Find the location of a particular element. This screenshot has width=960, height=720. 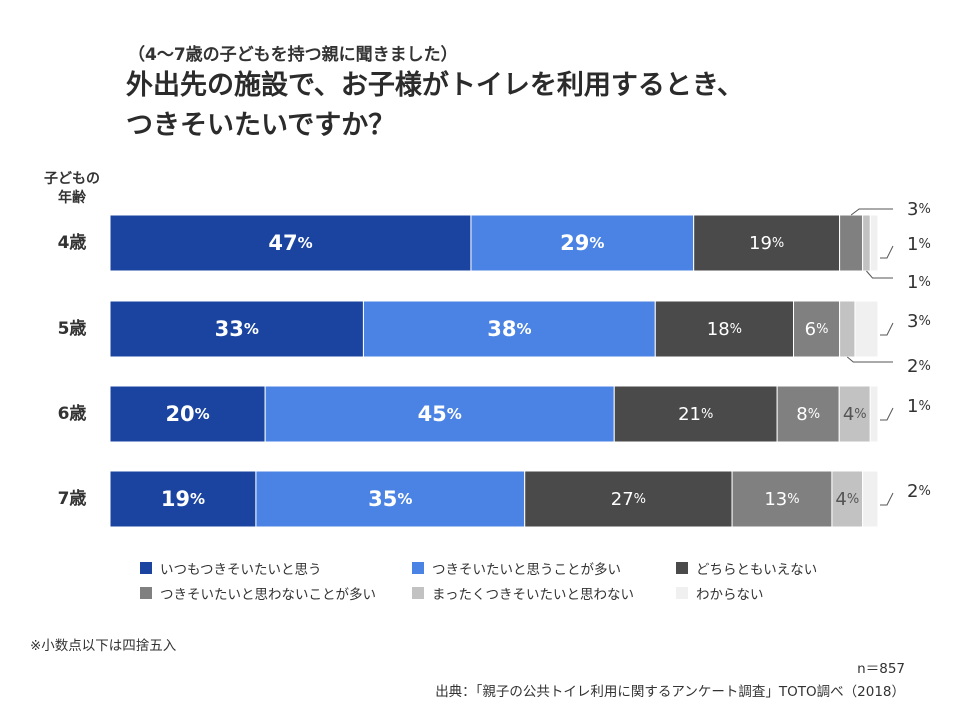

sample-size: n＝857 is located at coordinates (881, 669).